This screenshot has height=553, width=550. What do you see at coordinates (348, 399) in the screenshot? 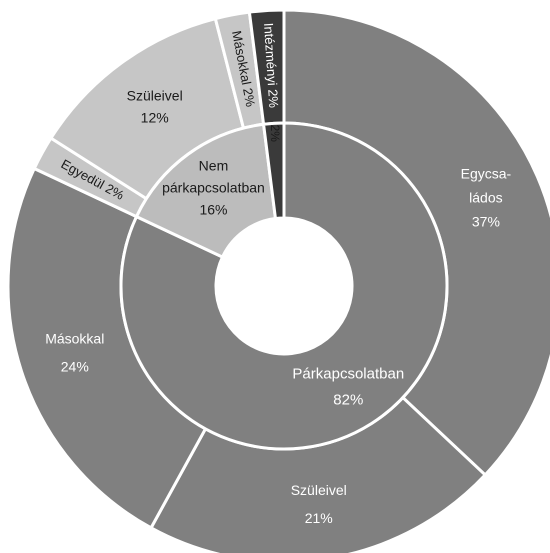
I see `inner-parkapcsolatban-value: 82%` at bounding box center [348, 399].